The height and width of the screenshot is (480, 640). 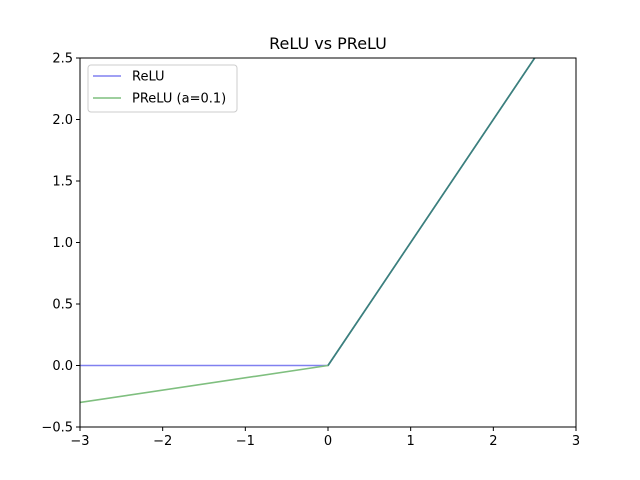 I want to click on x-tick-label: 3, so click(x=576, y=441).